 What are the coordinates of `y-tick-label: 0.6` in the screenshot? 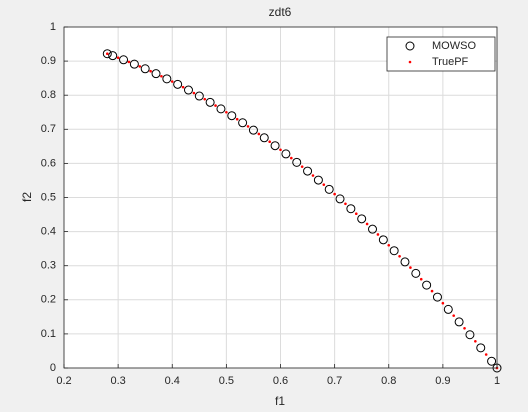 It's located at (48, 163).